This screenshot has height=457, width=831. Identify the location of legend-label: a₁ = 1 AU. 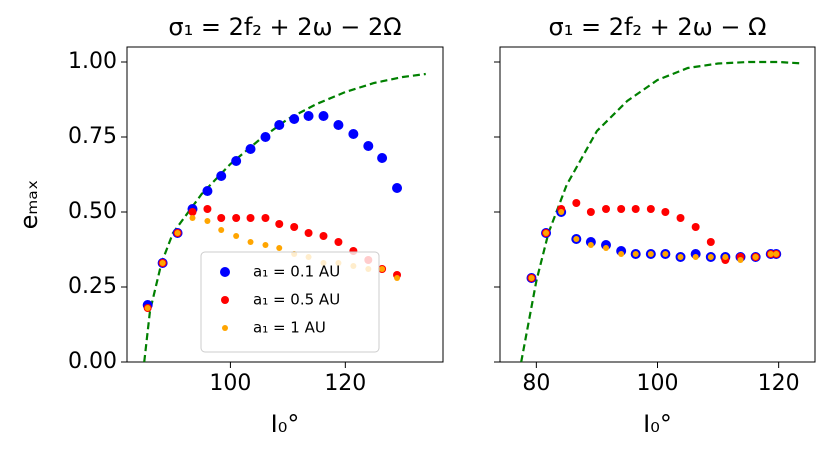
(289, 328).